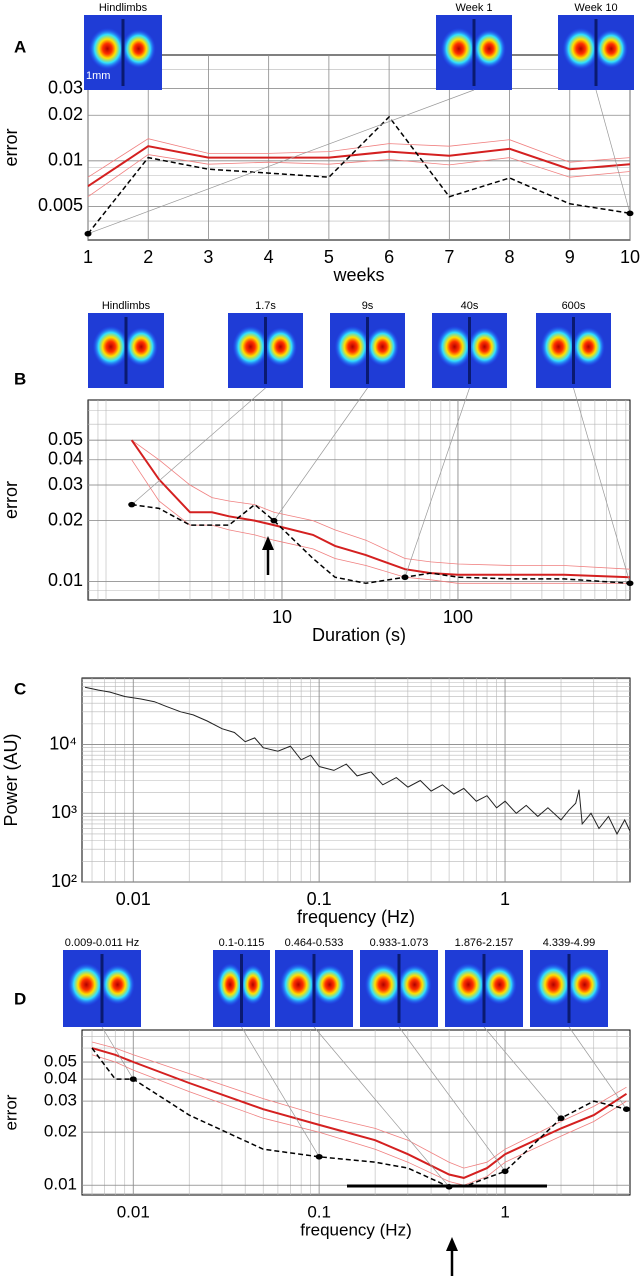 The height and width of the screenshot is (1280, 643). Describe the element at coordinates (329, 257) in the screenshot. I see `x-tick-label: 5` at that location.